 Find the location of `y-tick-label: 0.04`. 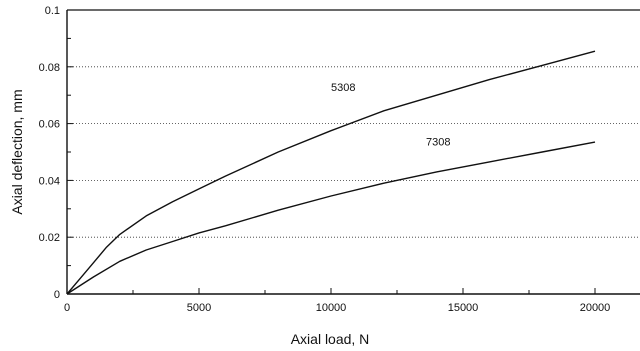

y-tick-label: 0.04 is located at coordinates (49, 181).